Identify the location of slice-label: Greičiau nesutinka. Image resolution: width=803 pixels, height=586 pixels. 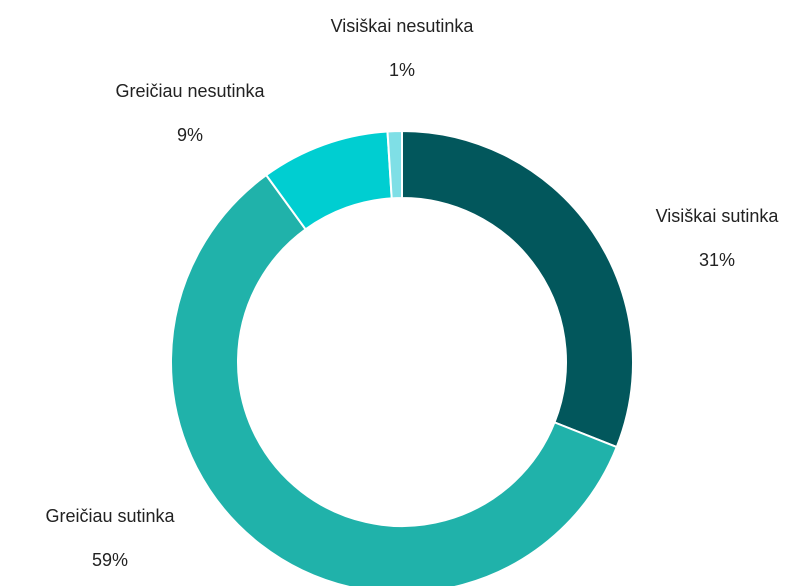
(190, 91).